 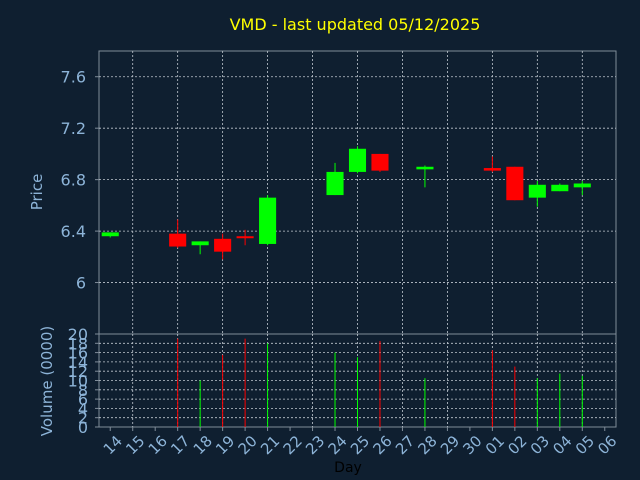 I want to click on volume-tick-label: 0, so click(x=83, y=427).